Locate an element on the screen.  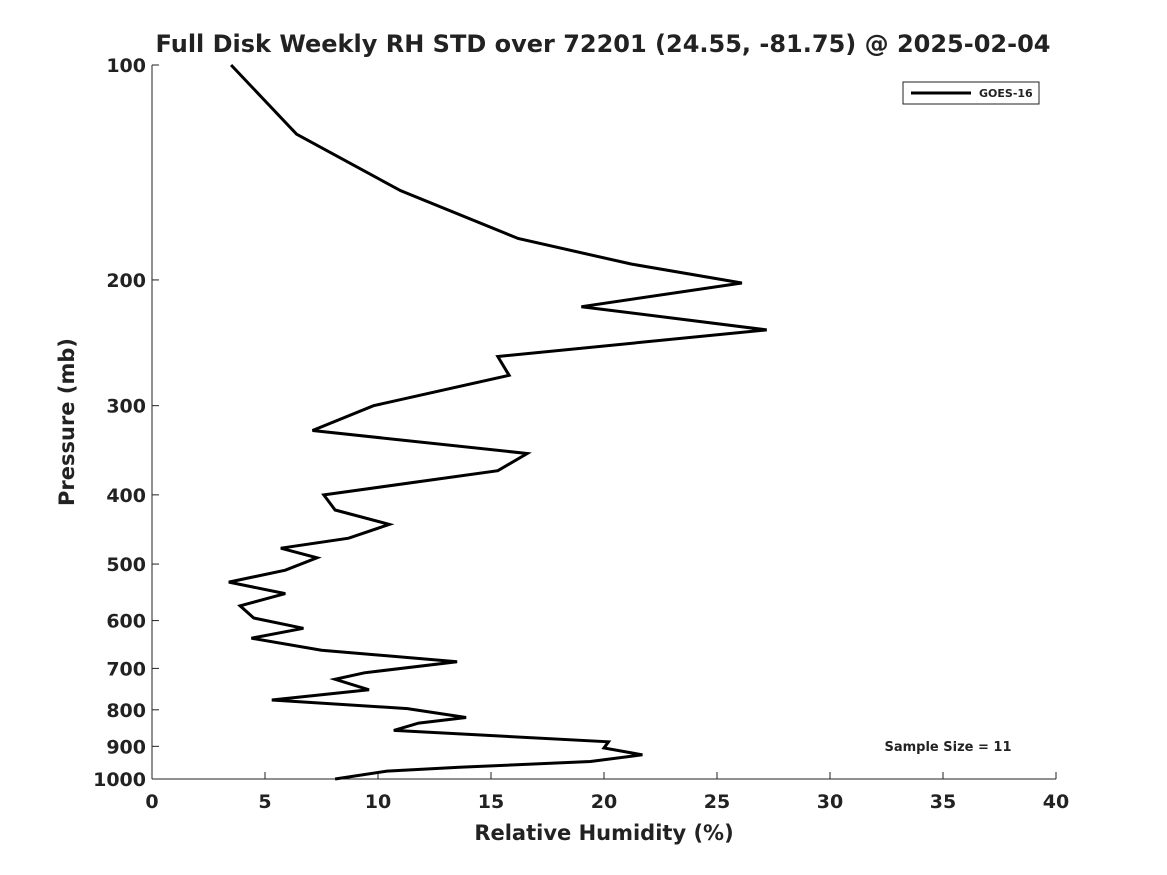
x-tick-label: 20 is located at coordinates (604, 802).